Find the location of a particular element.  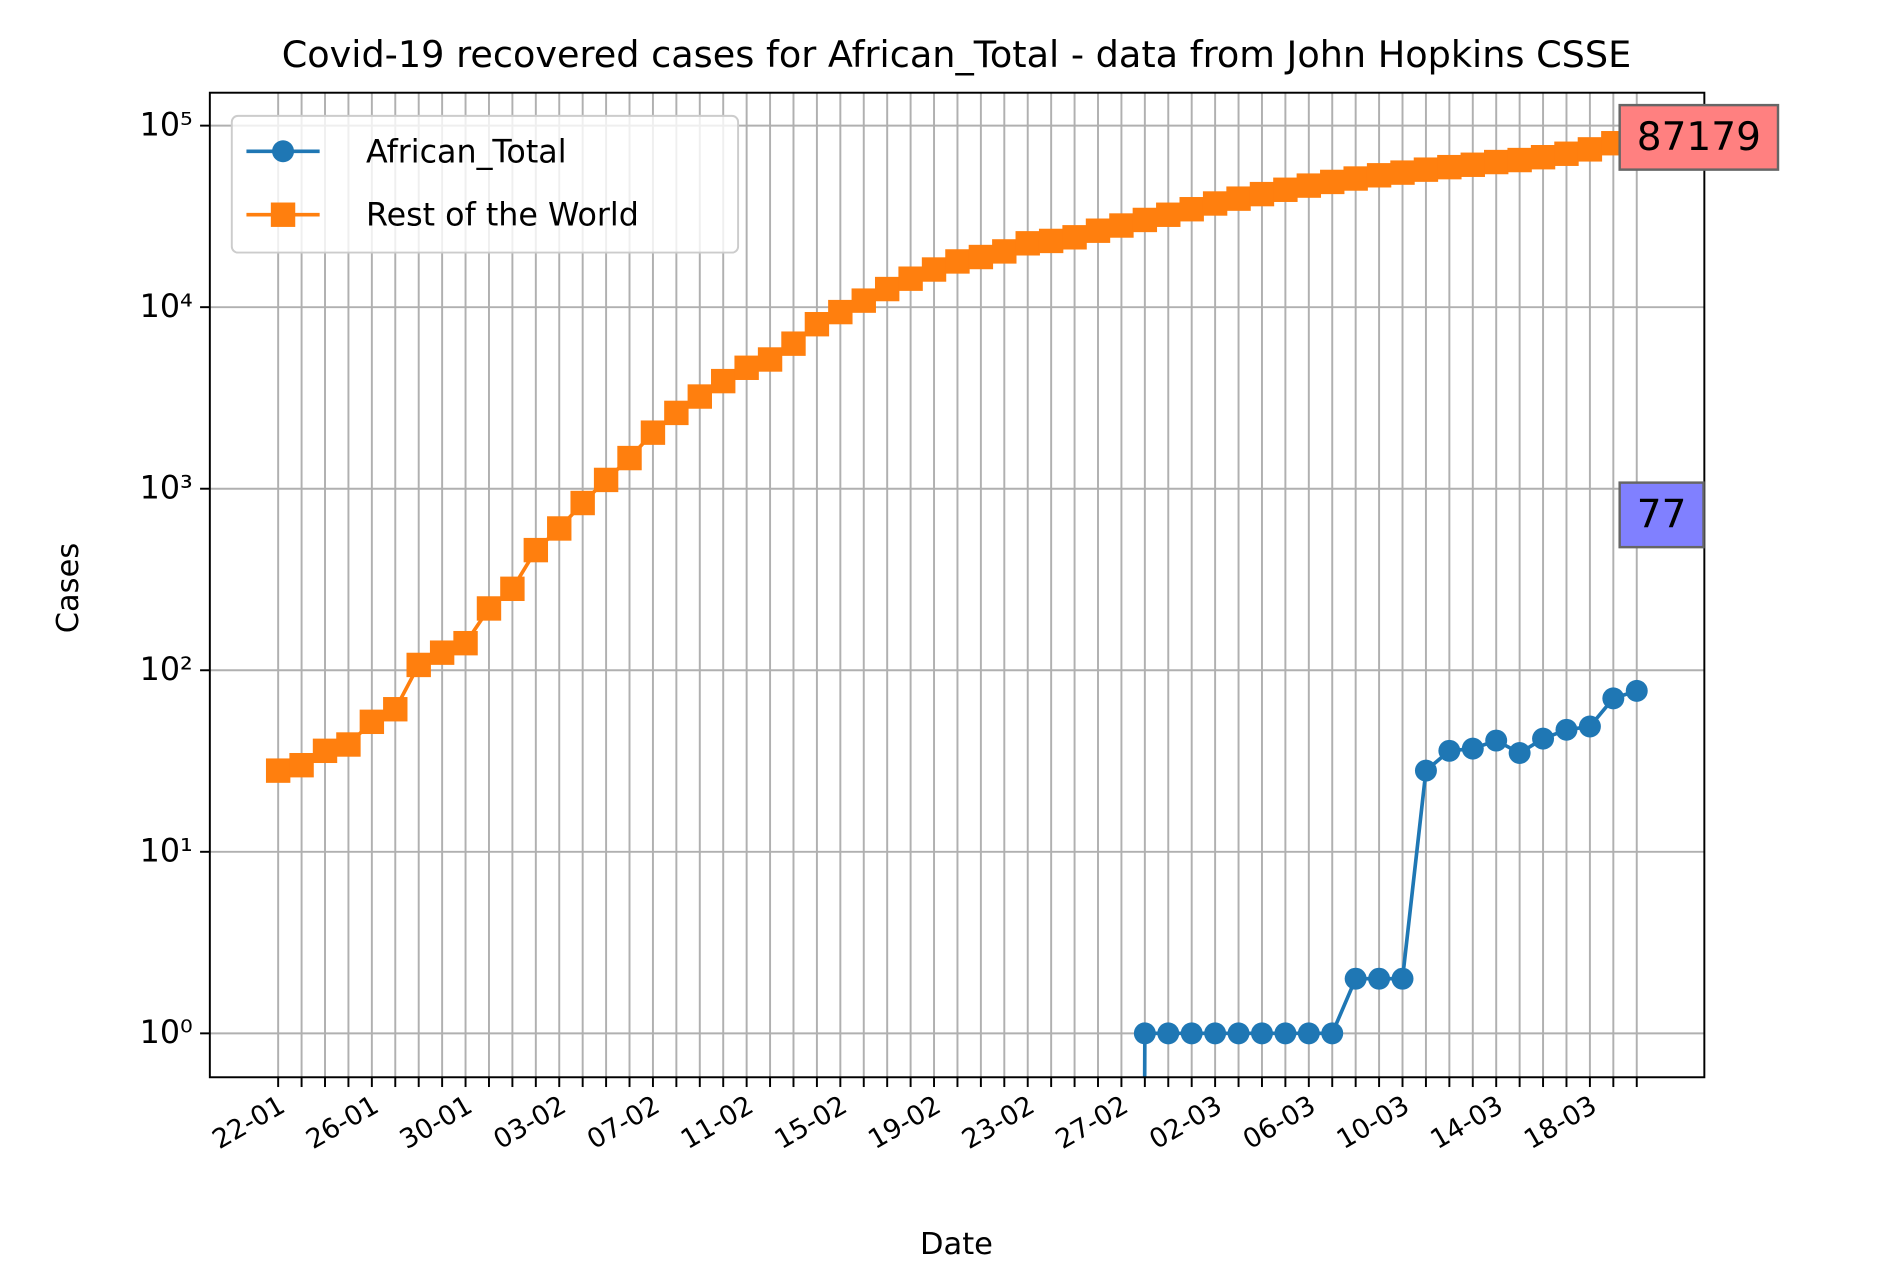

x-tick-label: 26-01 is located at coordinates (342, 1123).